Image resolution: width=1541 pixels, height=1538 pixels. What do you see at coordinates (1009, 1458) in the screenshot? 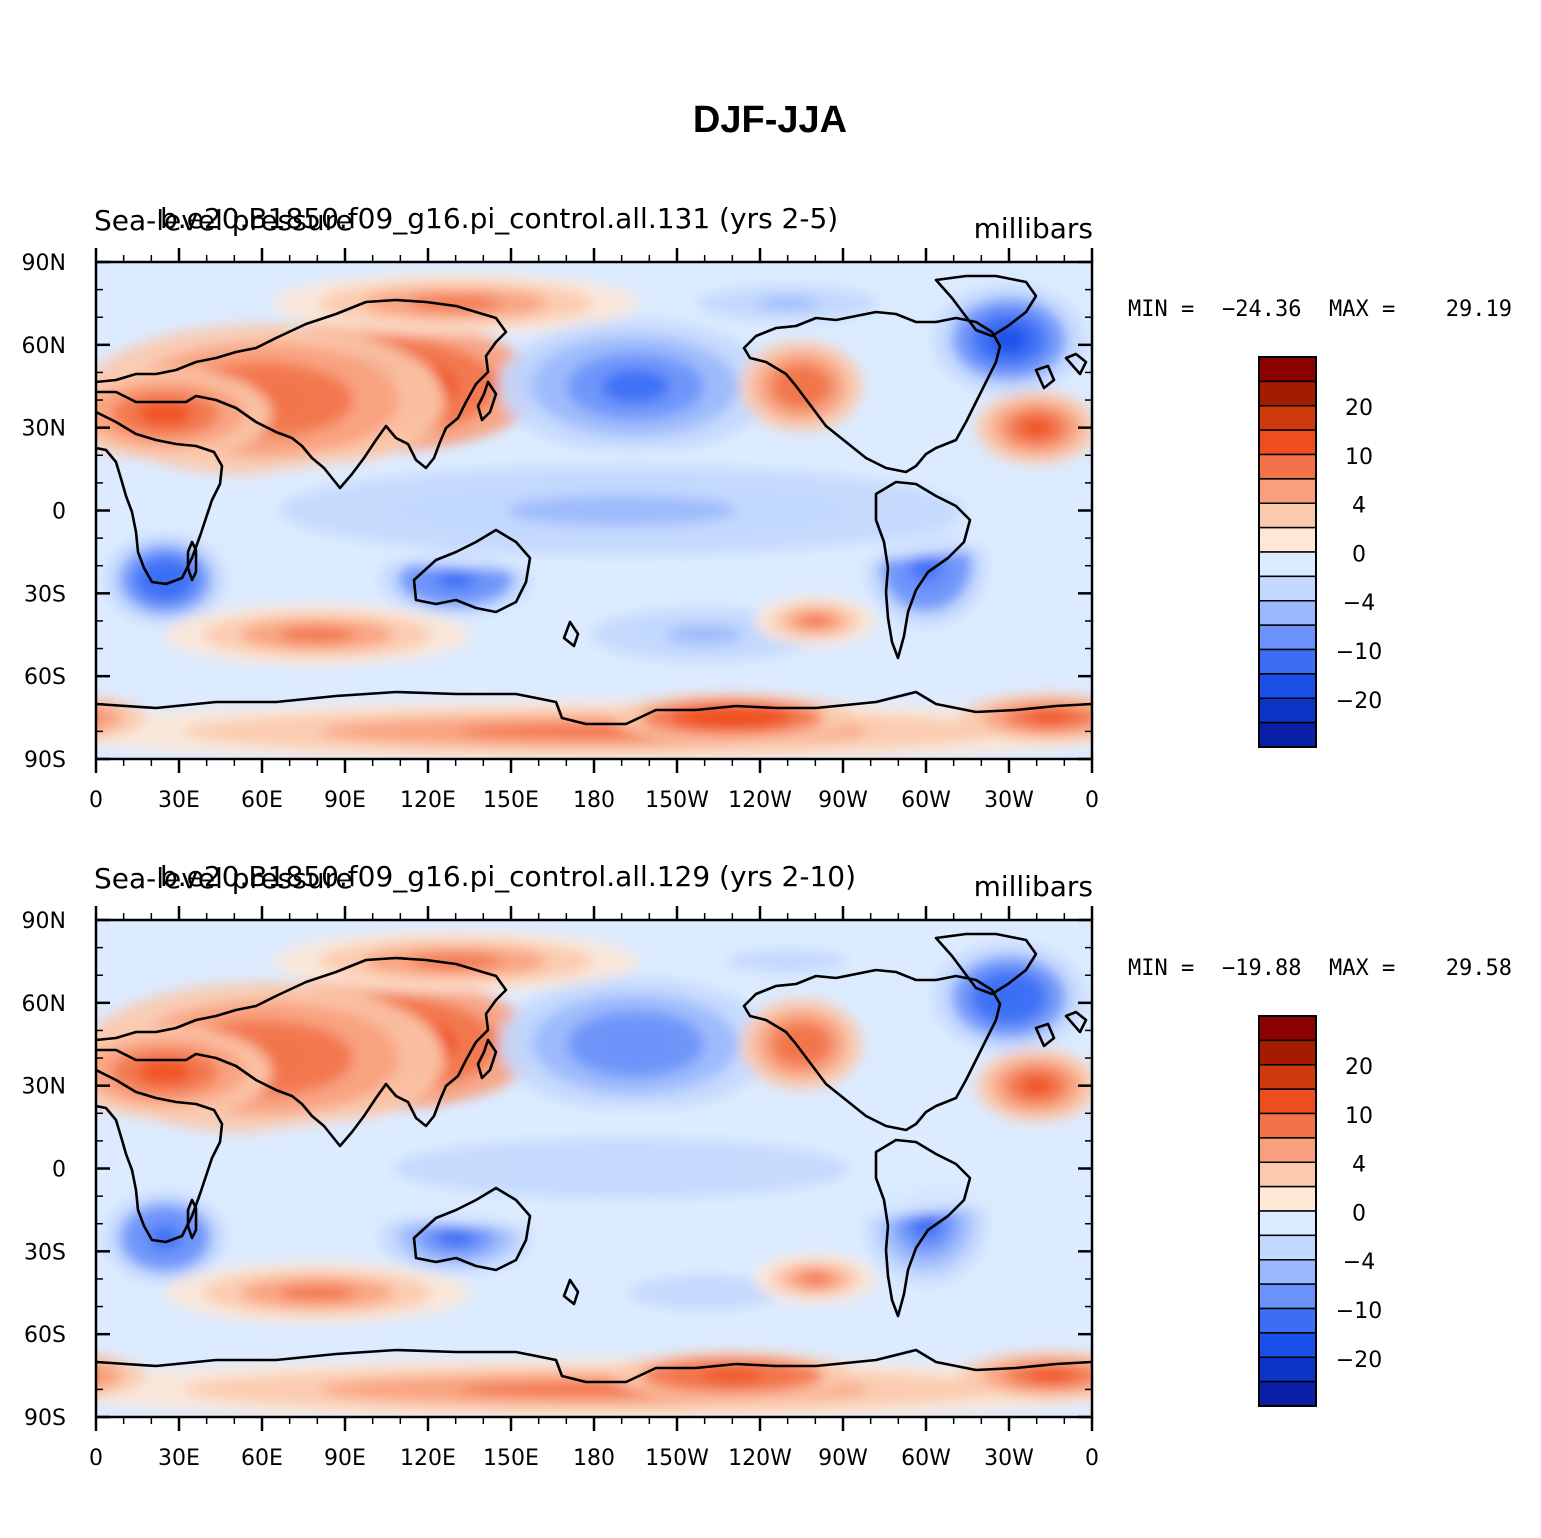
I see `lon-tick-label: 30W` at bounding box center [1009, 1458].